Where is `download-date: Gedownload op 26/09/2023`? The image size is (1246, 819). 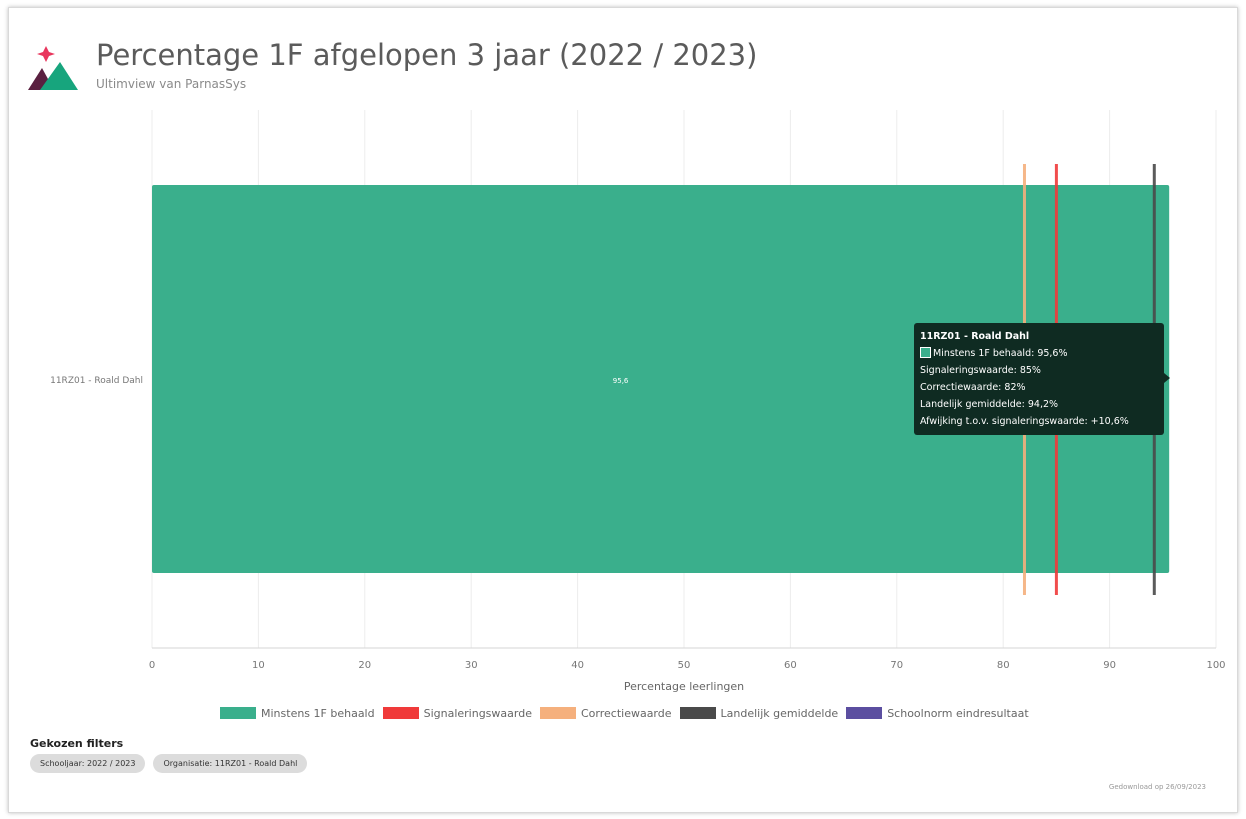 download-date: Gedownload op 26/09/2023 is located at coordinates (1157, 787).